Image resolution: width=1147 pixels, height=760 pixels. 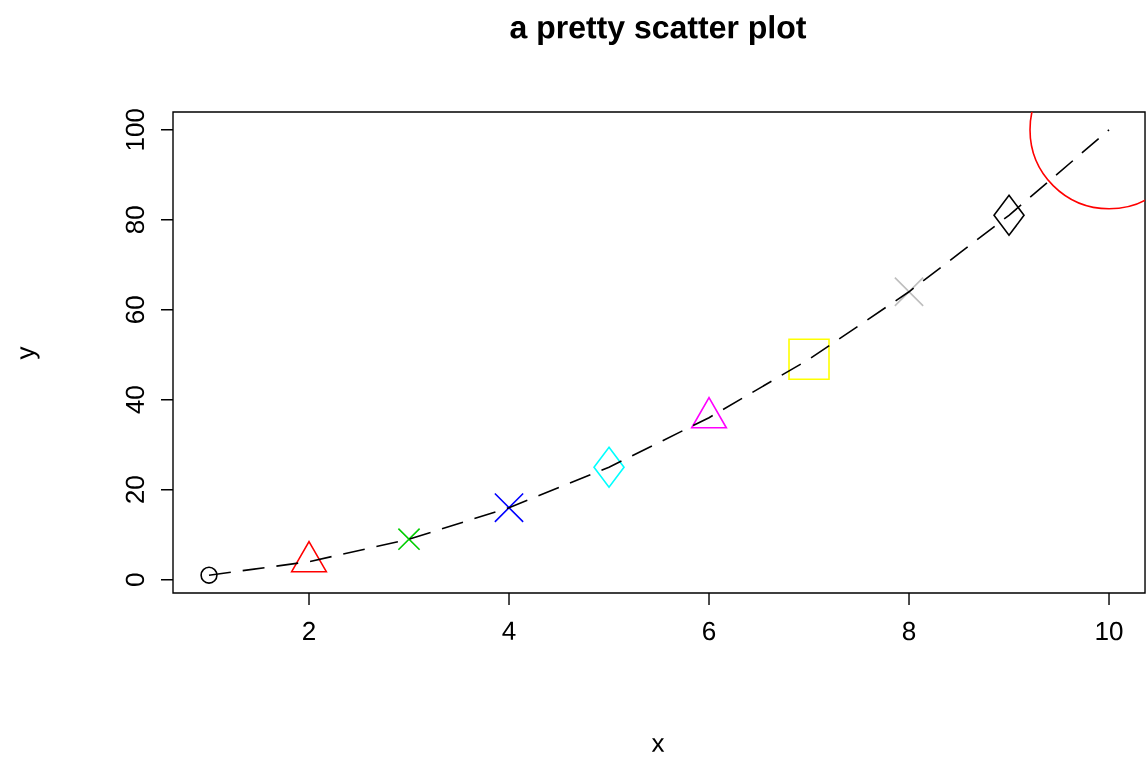 I want to click on y-tick-label: 80, so click(x=135, y=220).